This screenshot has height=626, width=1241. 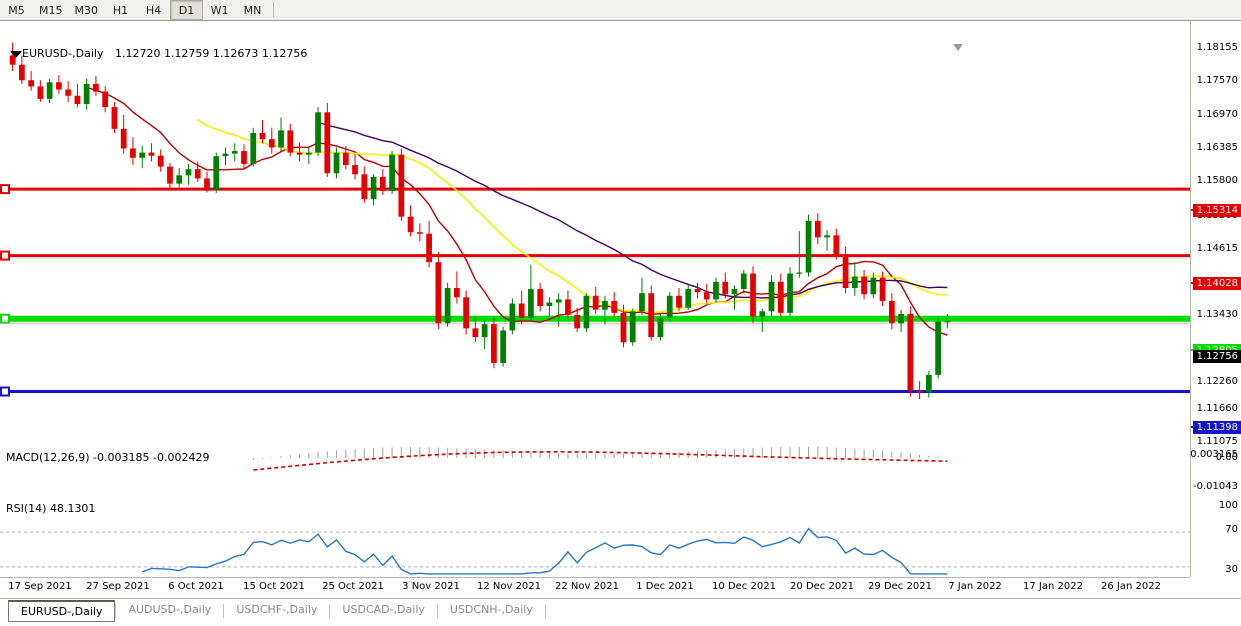 I want to click on price-level-tag-resistance: 1.14028, so click(x=1216, y=283).